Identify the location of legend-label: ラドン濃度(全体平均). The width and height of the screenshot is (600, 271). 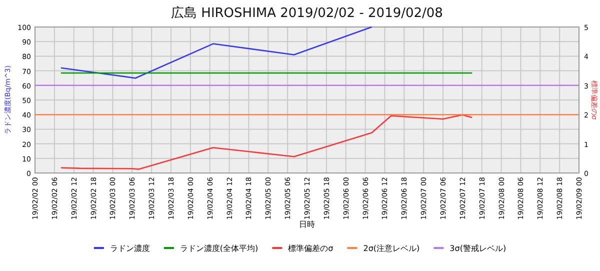
(219, 248).